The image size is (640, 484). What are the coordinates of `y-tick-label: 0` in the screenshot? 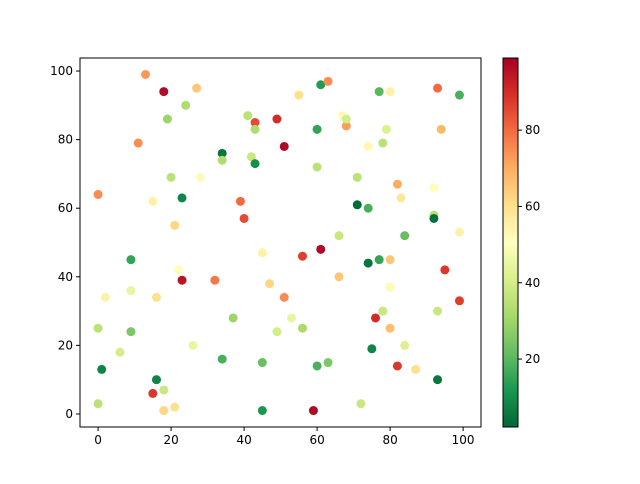 It's located at (69, 414).